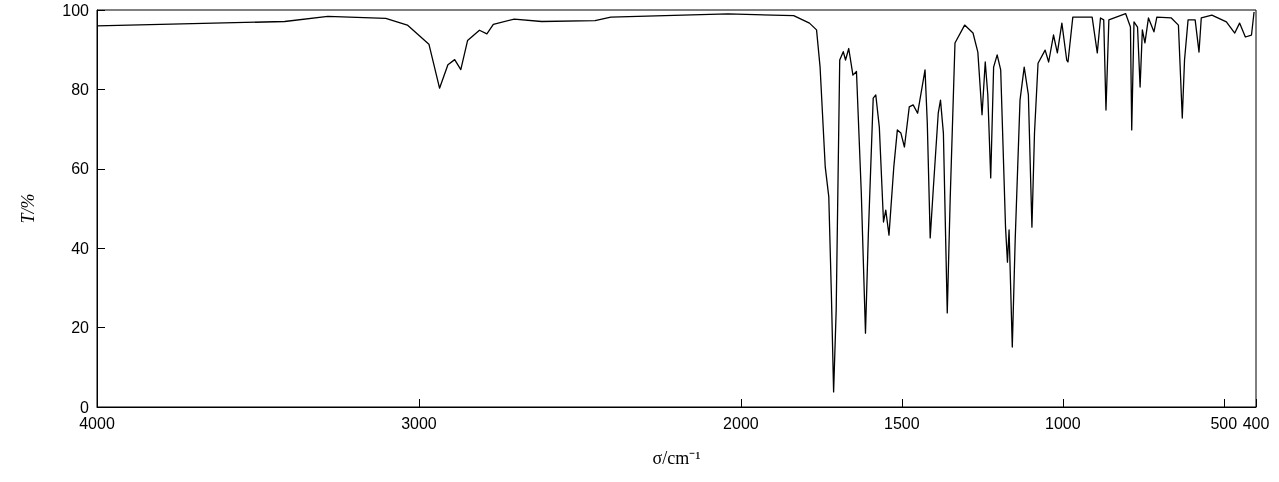 This screenshot has width=1279, height=482. I want to click on x-tick-label: 400, so click(1256, 423).